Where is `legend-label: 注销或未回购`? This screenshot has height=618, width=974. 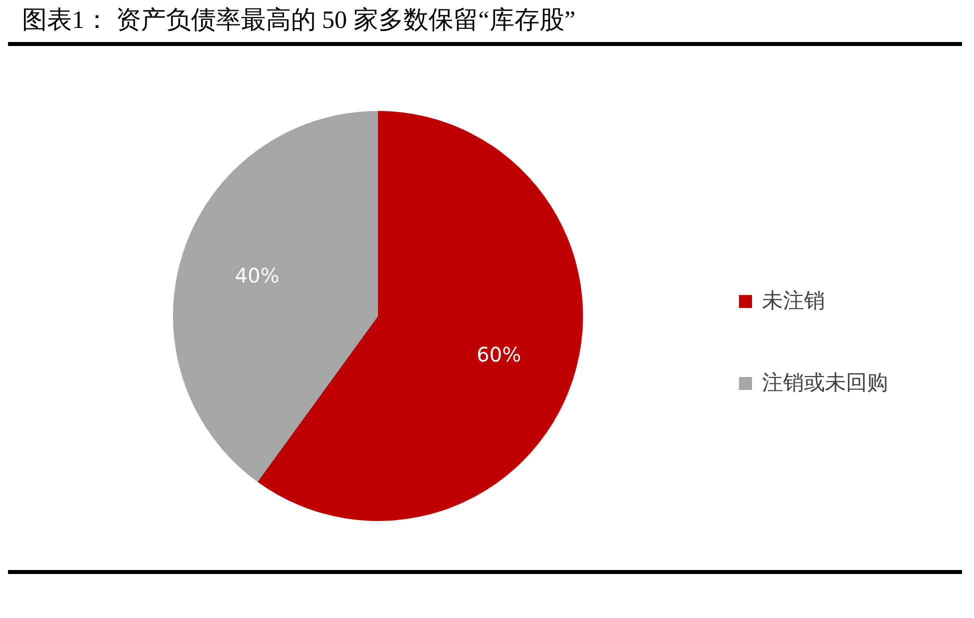
legend-label: 注销或未回购 is located at coordinates (825, 382).